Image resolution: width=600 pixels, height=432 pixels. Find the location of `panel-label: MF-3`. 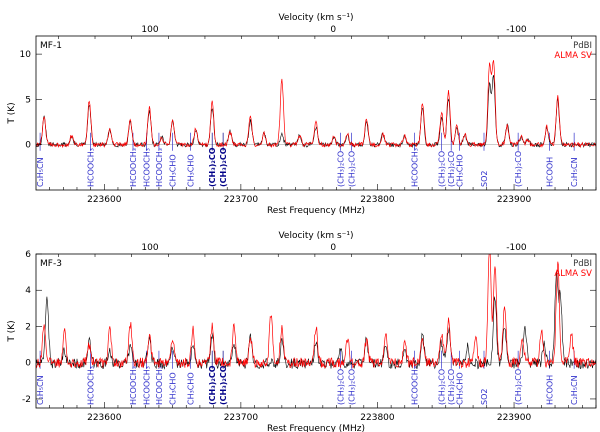

panel-label: MF-3 is located at coordinates (51, 264).